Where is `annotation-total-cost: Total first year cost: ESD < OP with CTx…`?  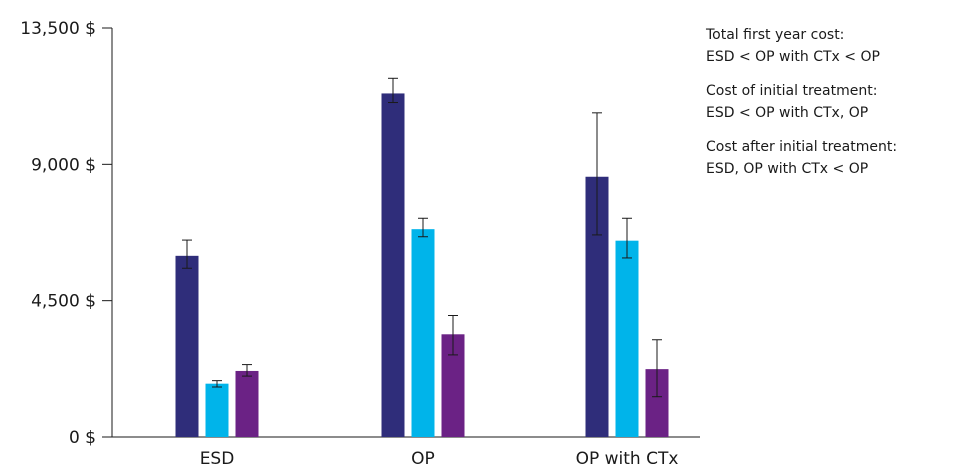
annotation-total-cost: Total first year cost: ESD < OP with CTx… is located at coordinates (834, 46).